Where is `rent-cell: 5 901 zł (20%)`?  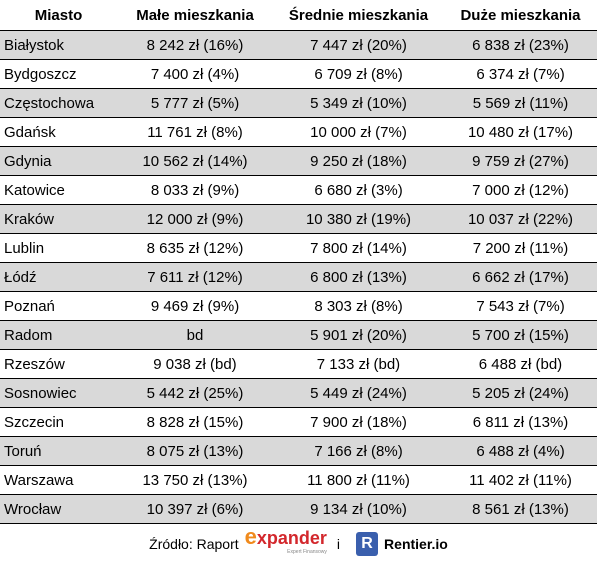
rent-cell: 5 901 zł (20%) is located at coordinates (358, 335).